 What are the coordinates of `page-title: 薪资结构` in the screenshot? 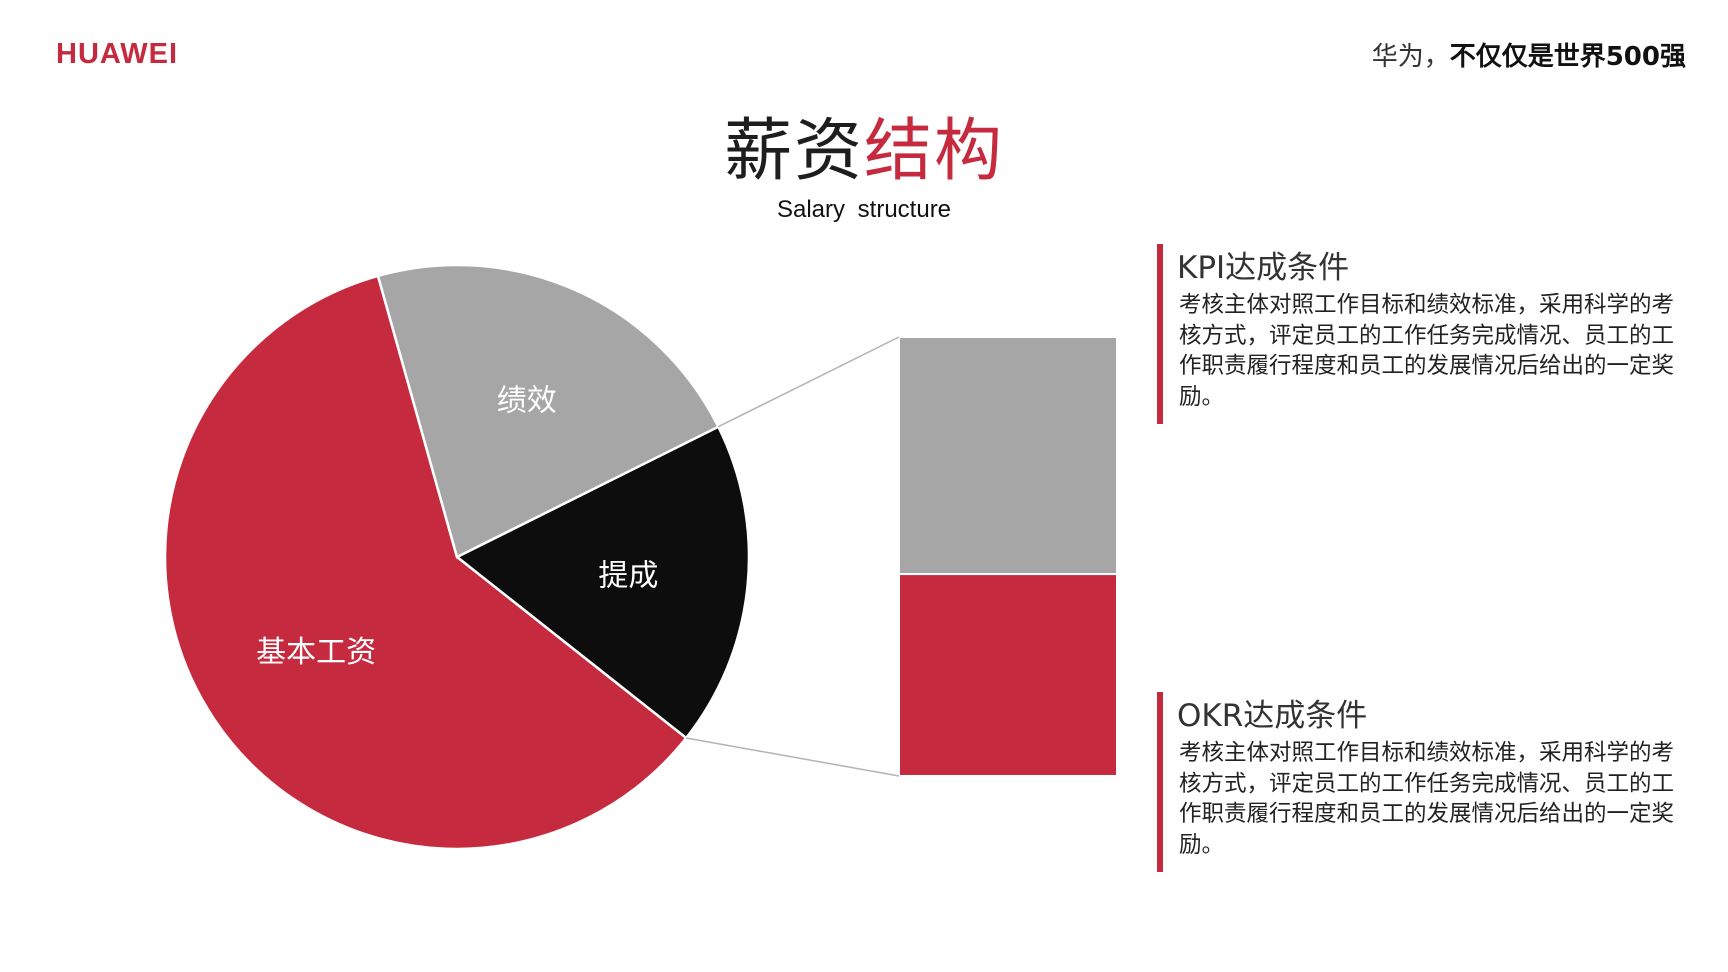 It's located at (864, 152).